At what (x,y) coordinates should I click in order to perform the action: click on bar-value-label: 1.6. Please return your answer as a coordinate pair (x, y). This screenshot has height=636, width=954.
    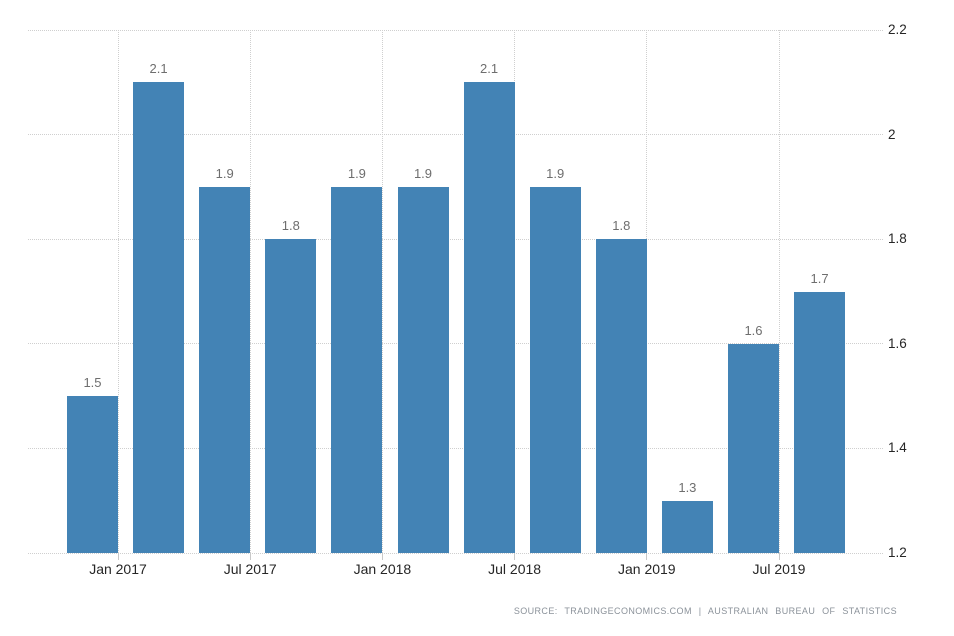
    Looking at the image, I should click on (753, 330).